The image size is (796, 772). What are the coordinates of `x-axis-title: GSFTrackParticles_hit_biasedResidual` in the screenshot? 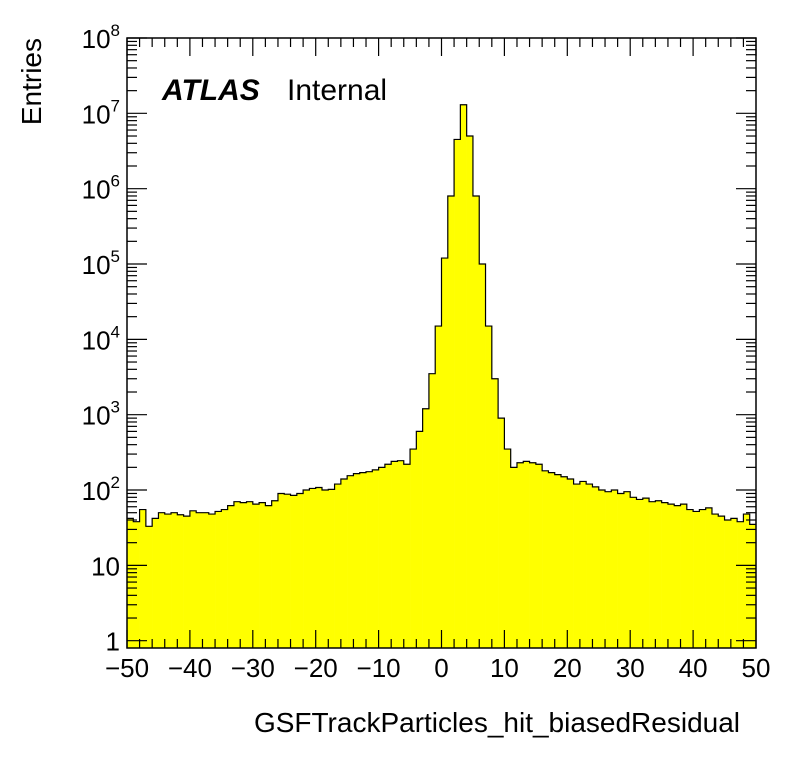 It's located at (497, 722).